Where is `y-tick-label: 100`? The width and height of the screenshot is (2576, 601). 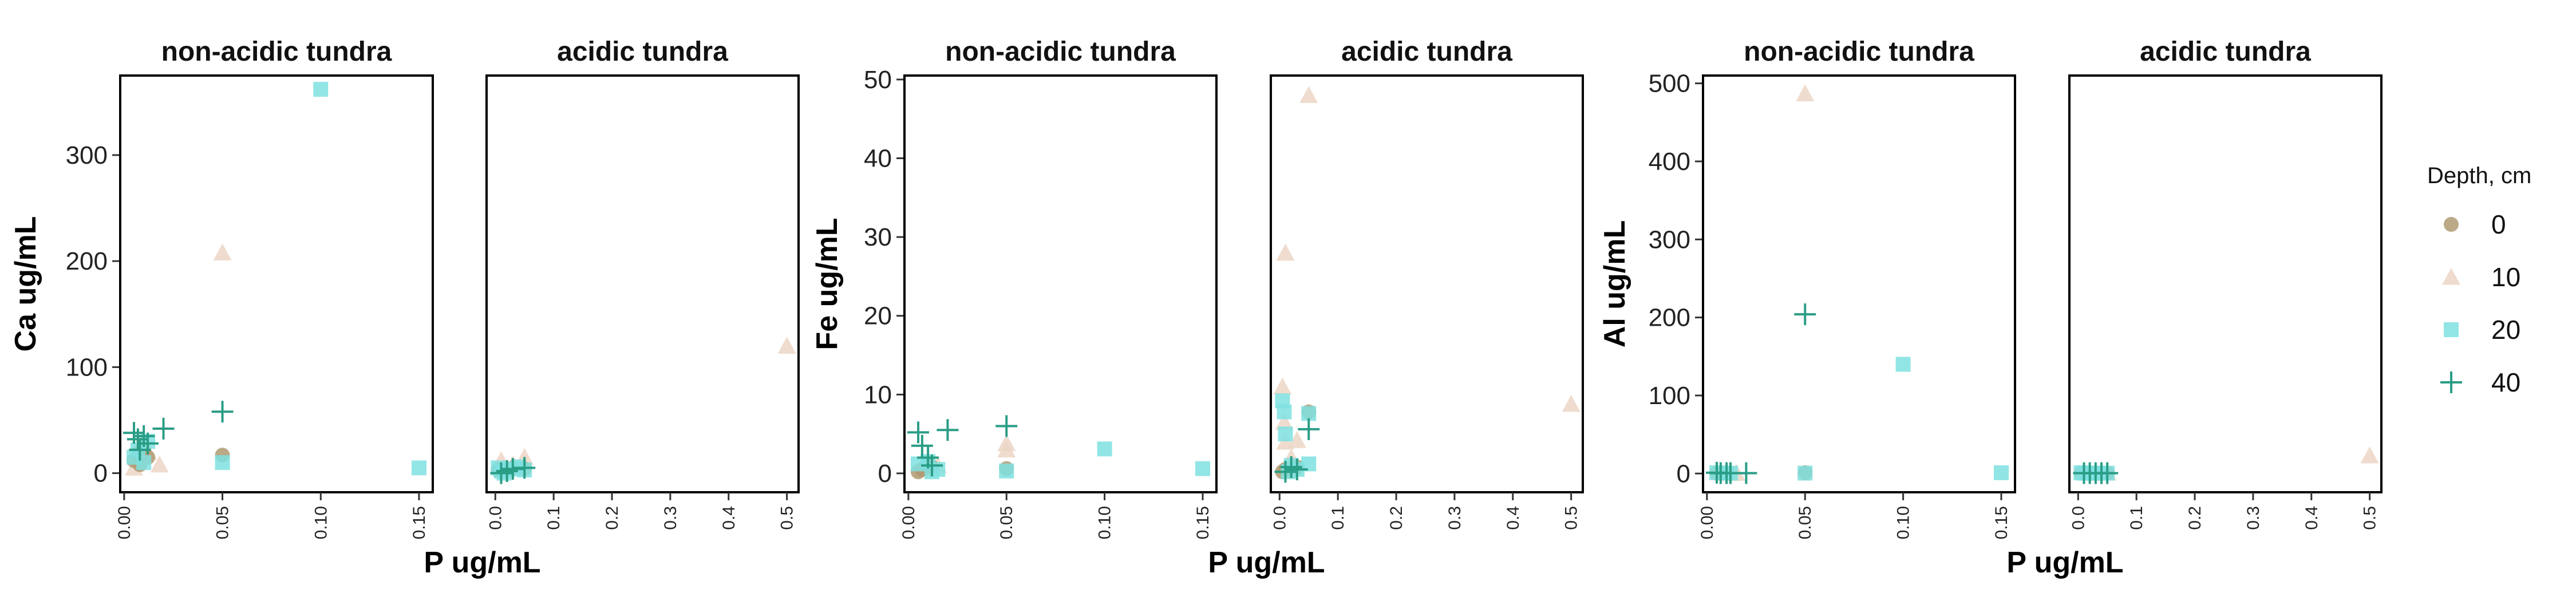
y-tick-label: 100 is located at coordinates (1669, 396).